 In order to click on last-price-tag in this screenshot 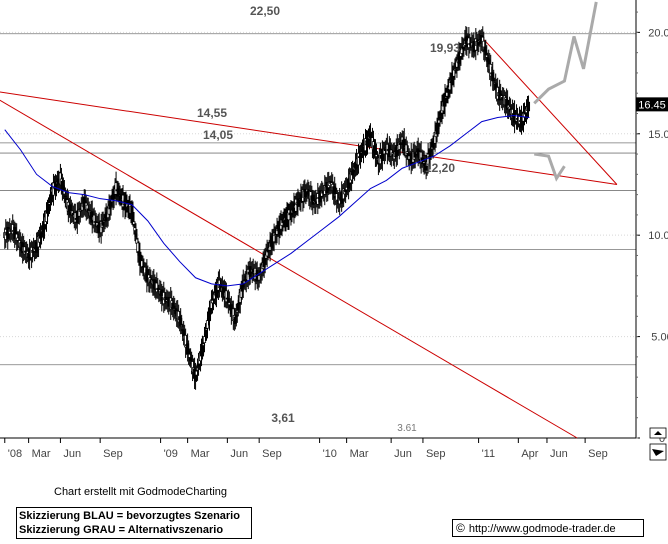, I will do `click(652, 104)`.